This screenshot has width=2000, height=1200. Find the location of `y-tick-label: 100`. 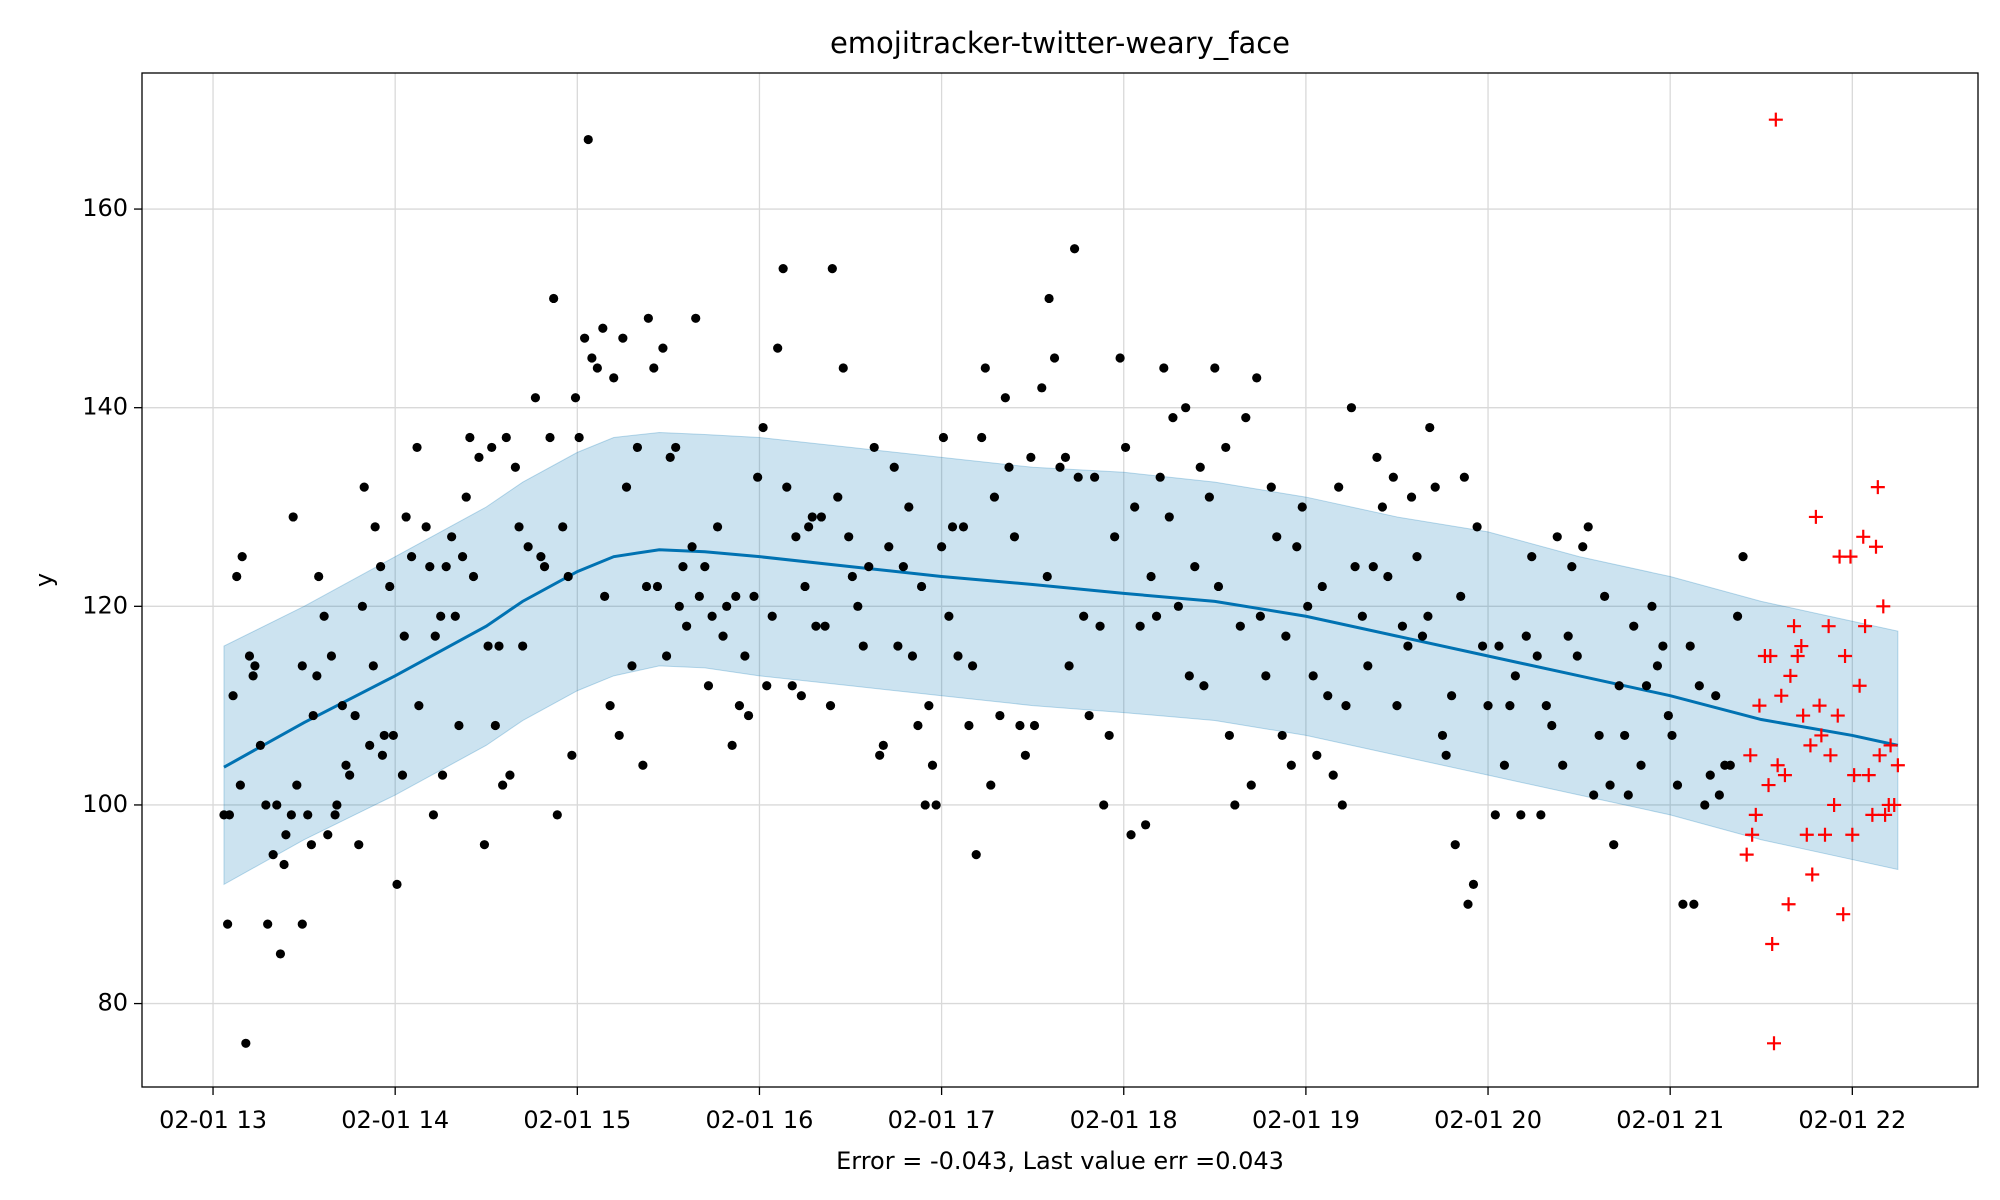

y-tick-label: 100 is located at coordinates (105, 804).